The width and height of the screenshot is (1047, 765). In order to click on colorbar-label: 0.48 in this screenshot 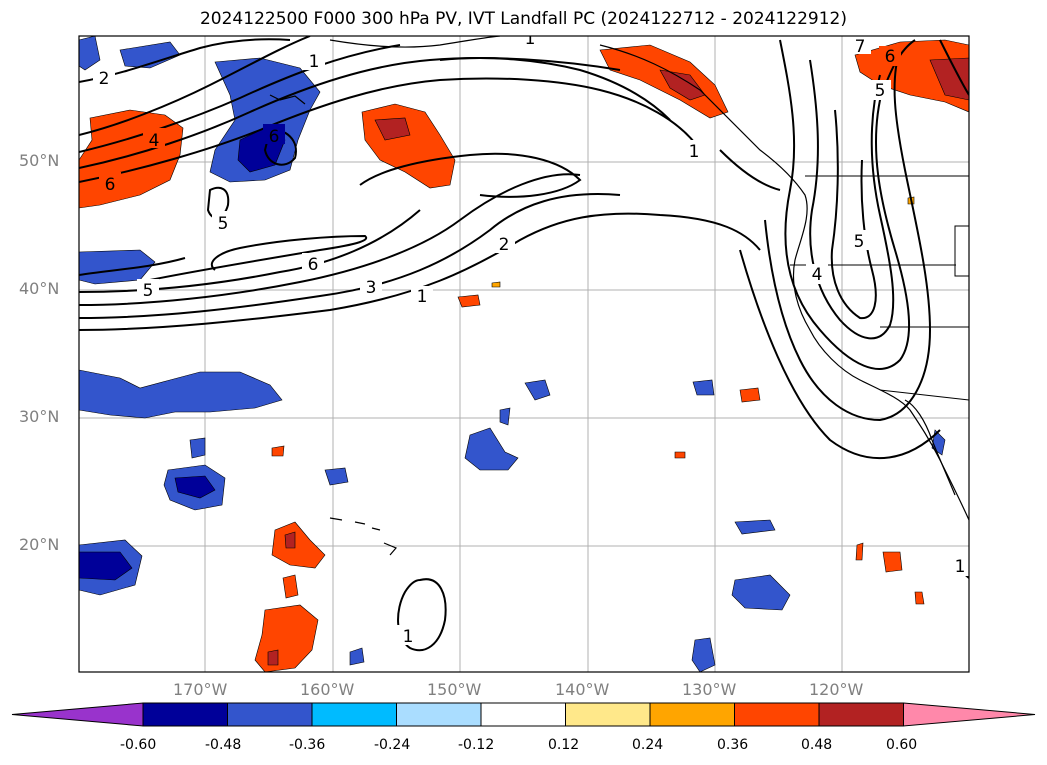, I will do `click(817, 745)`.